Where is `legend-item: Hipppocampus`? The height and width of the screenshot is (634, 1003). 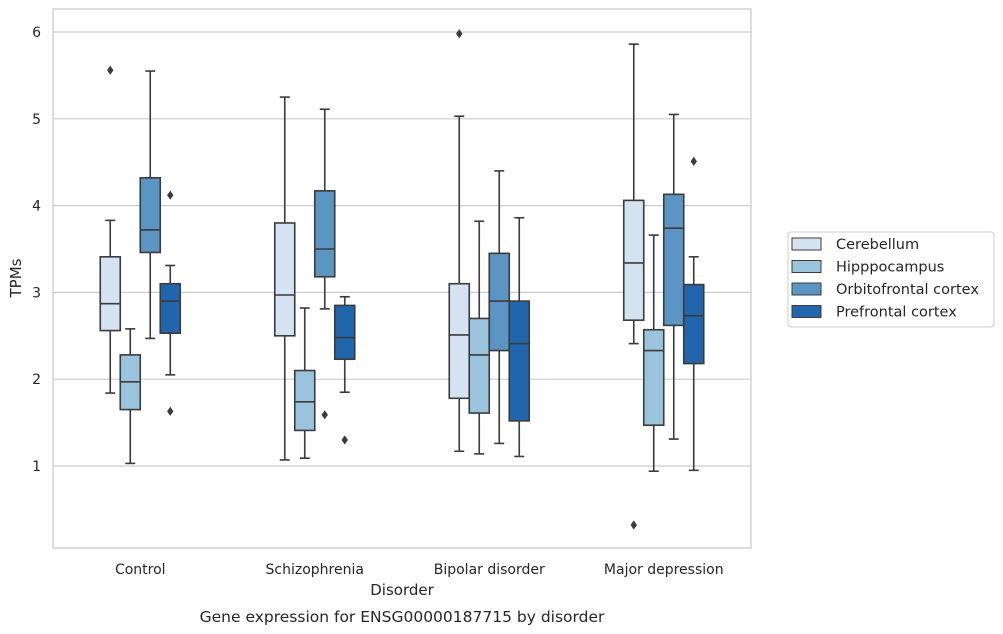
legend-item: Hipppocampus is located at coordinates (867, 268).